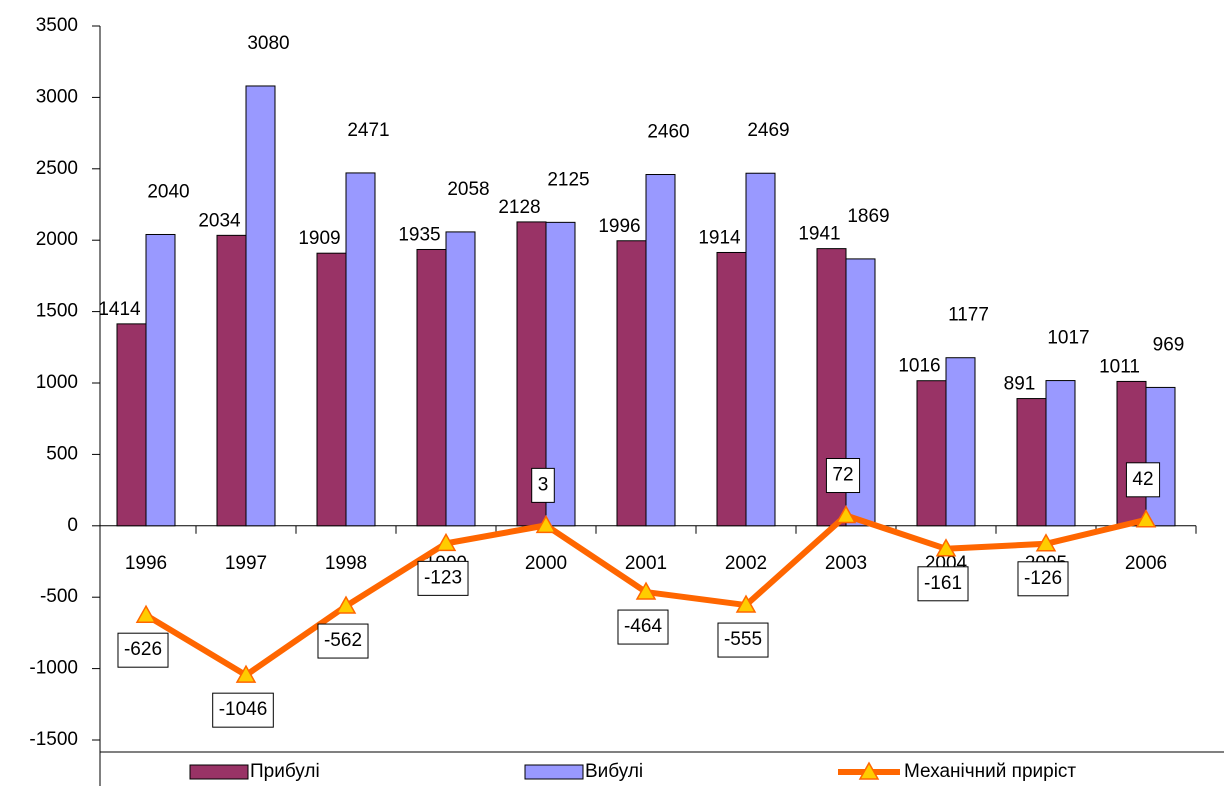 The image size is (1224, 786). Describe the element at coordinates (146, 563) in the screenshot. I see `x-tick-label: 1996` at that location.